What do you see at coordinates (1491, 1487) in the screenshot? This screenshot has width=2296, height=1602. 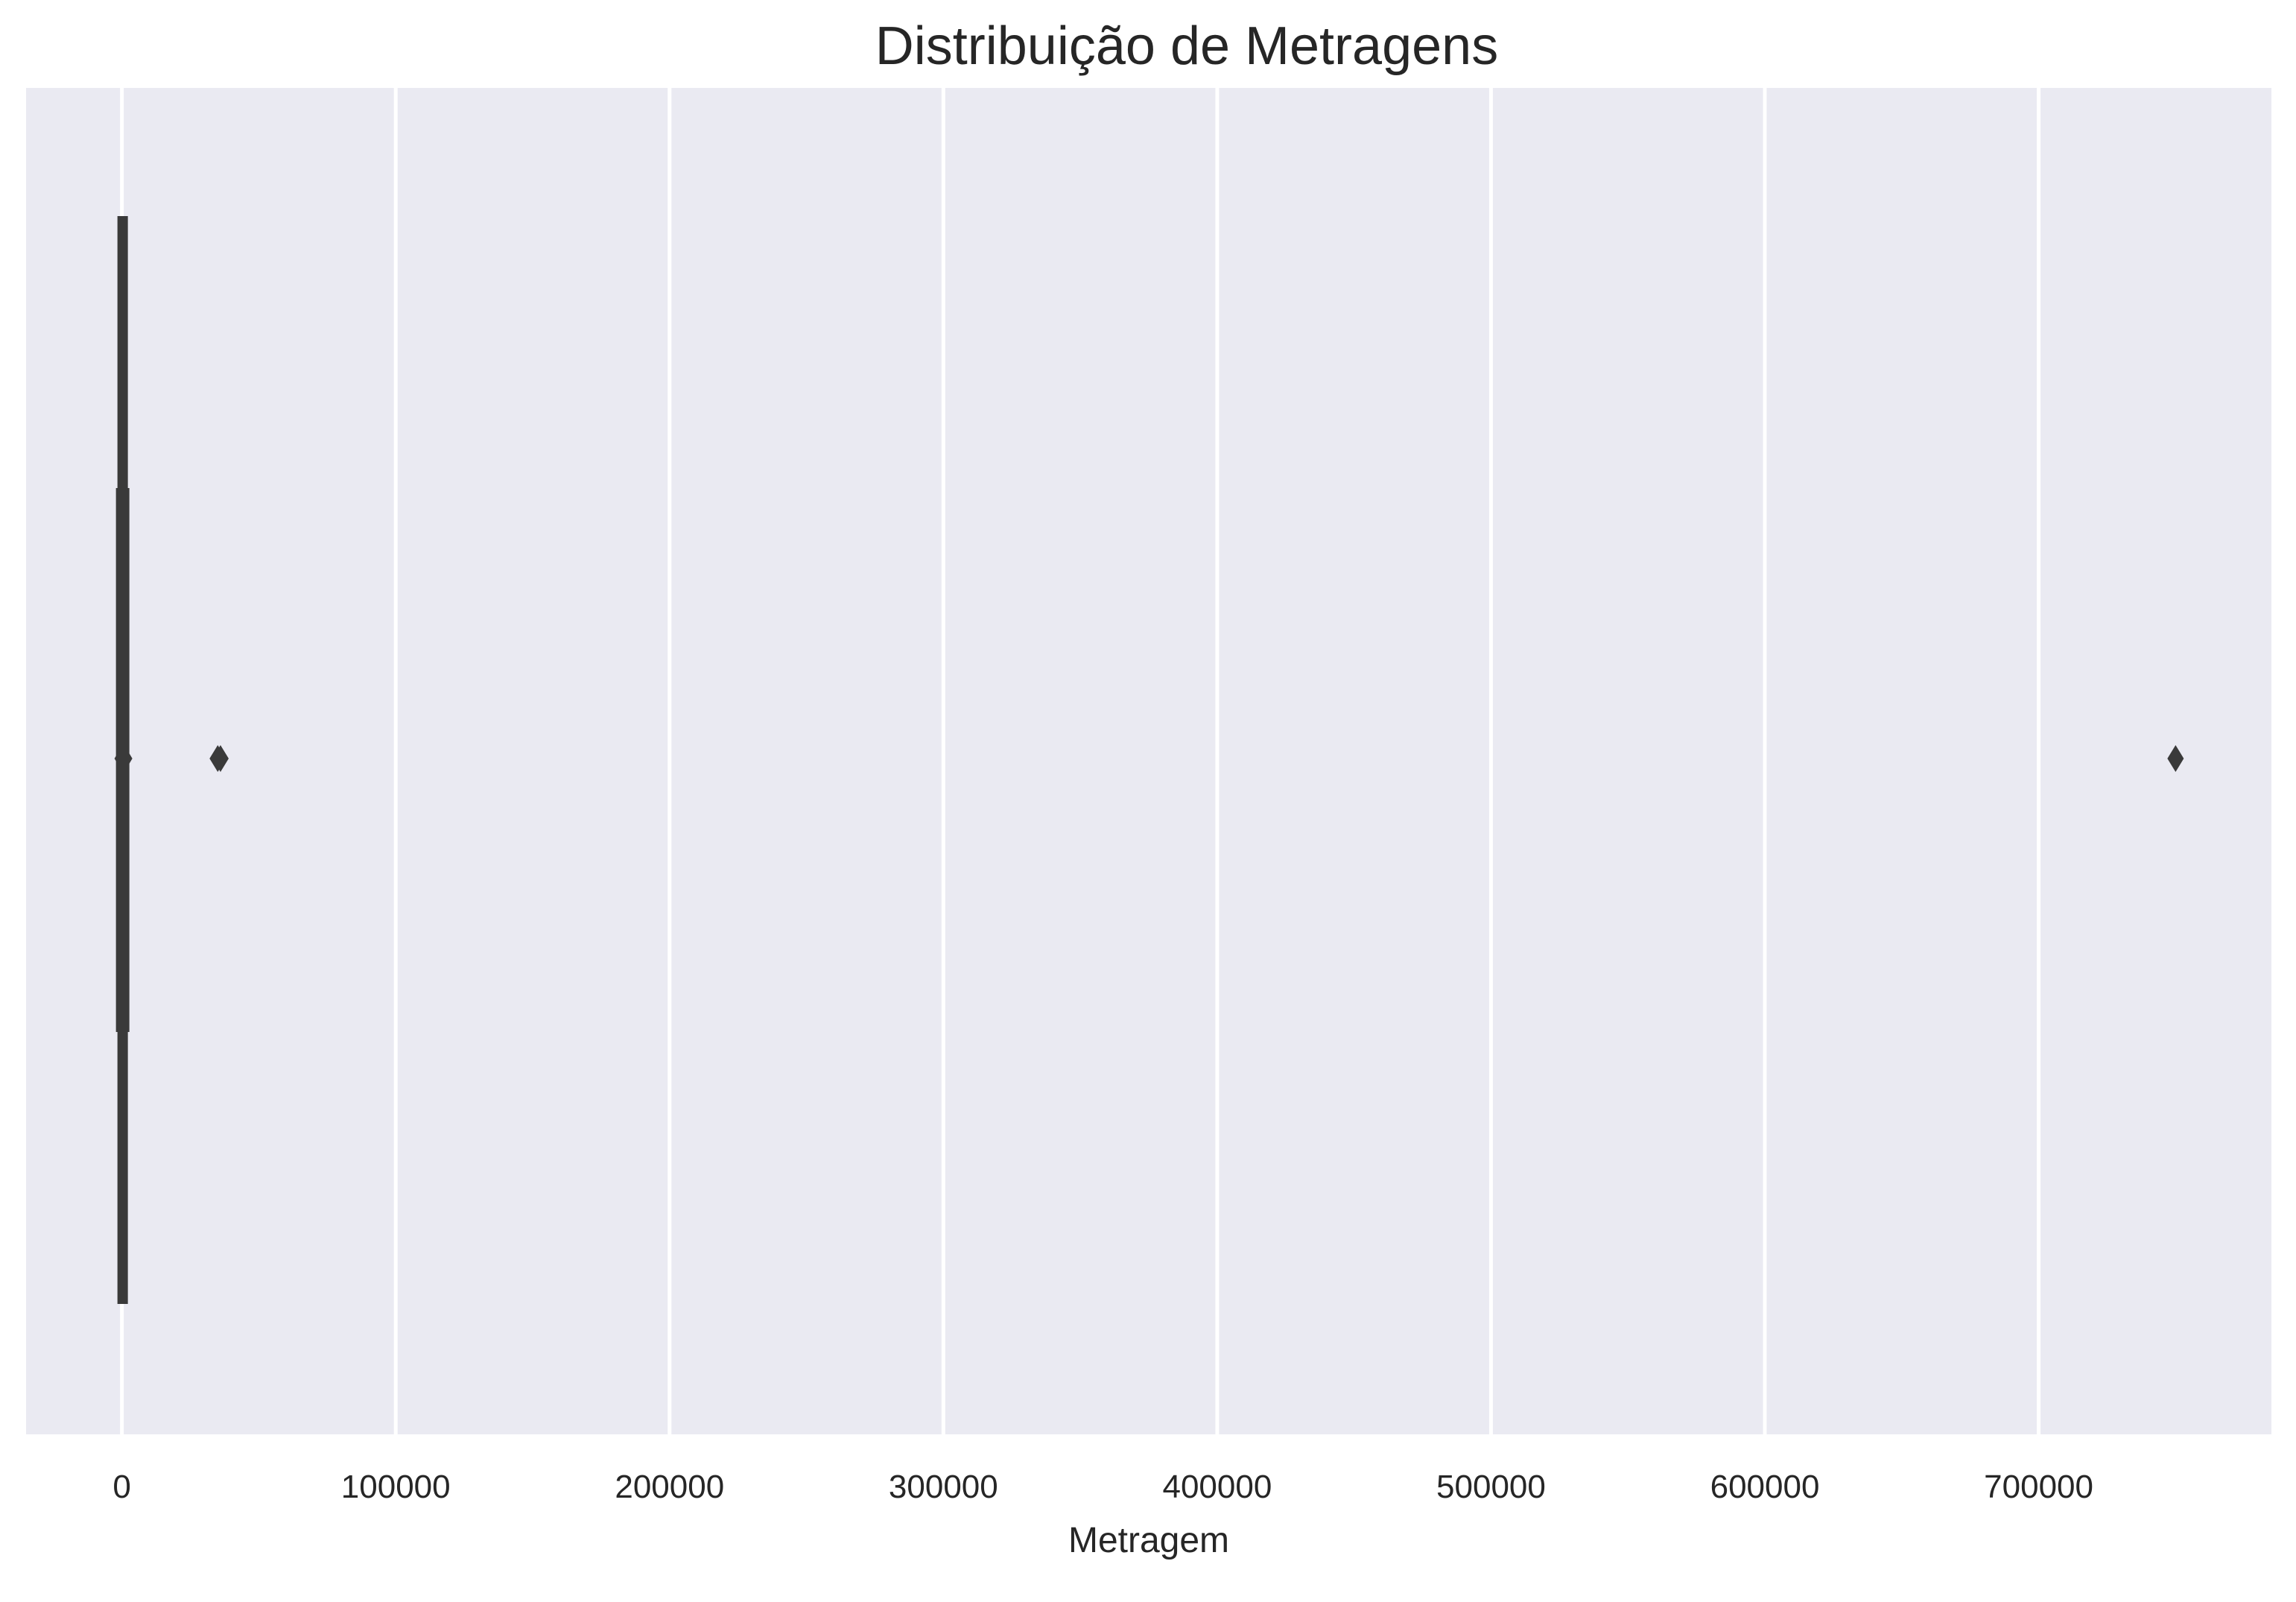 I see `x-tick-label: 500000` at bounding box center [1491, 1487].